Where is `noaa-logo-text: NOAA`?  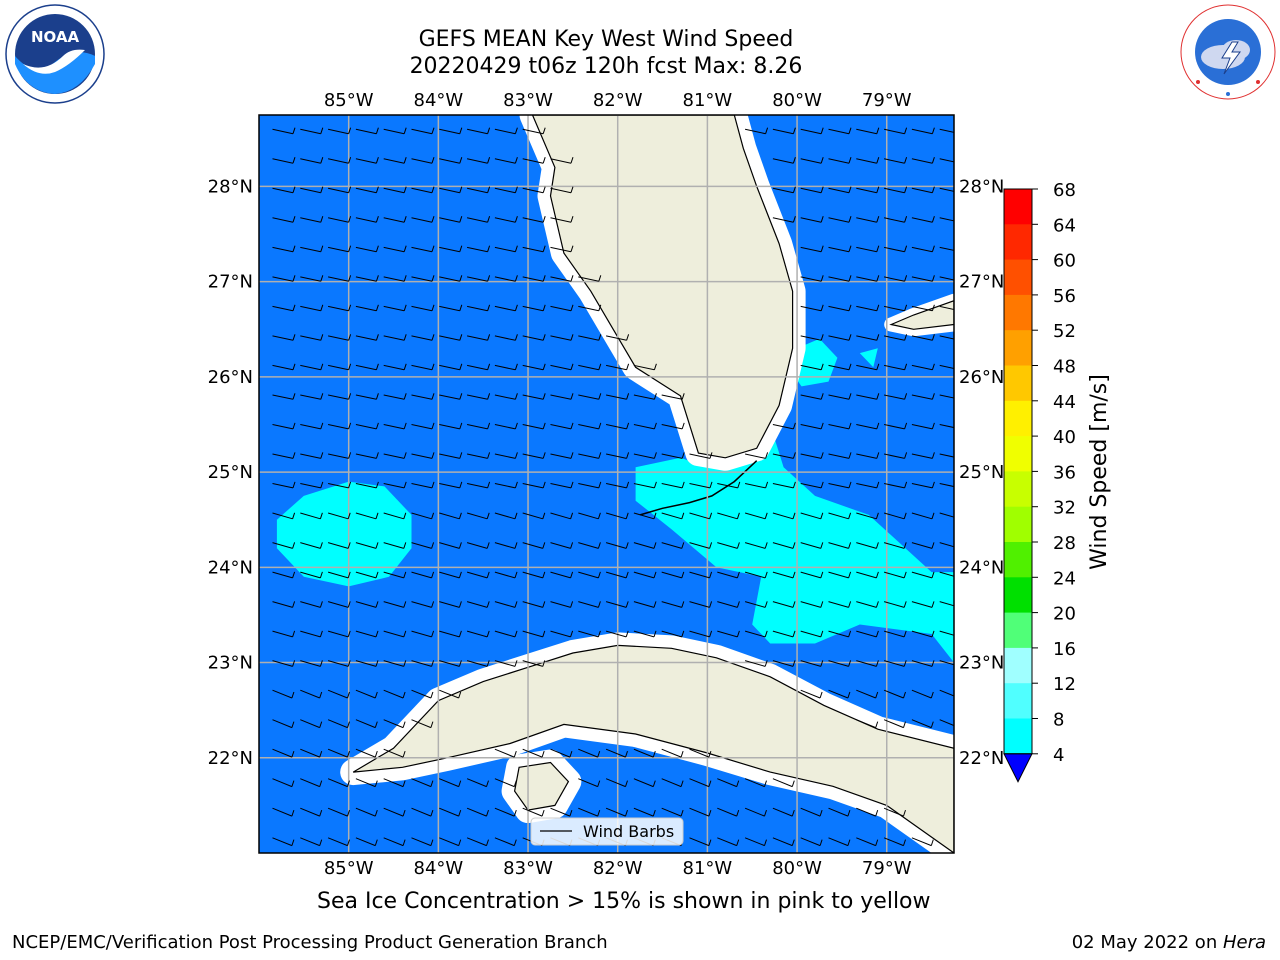
noaa-logo-text: NOAA is located at coordinates (55, 37).